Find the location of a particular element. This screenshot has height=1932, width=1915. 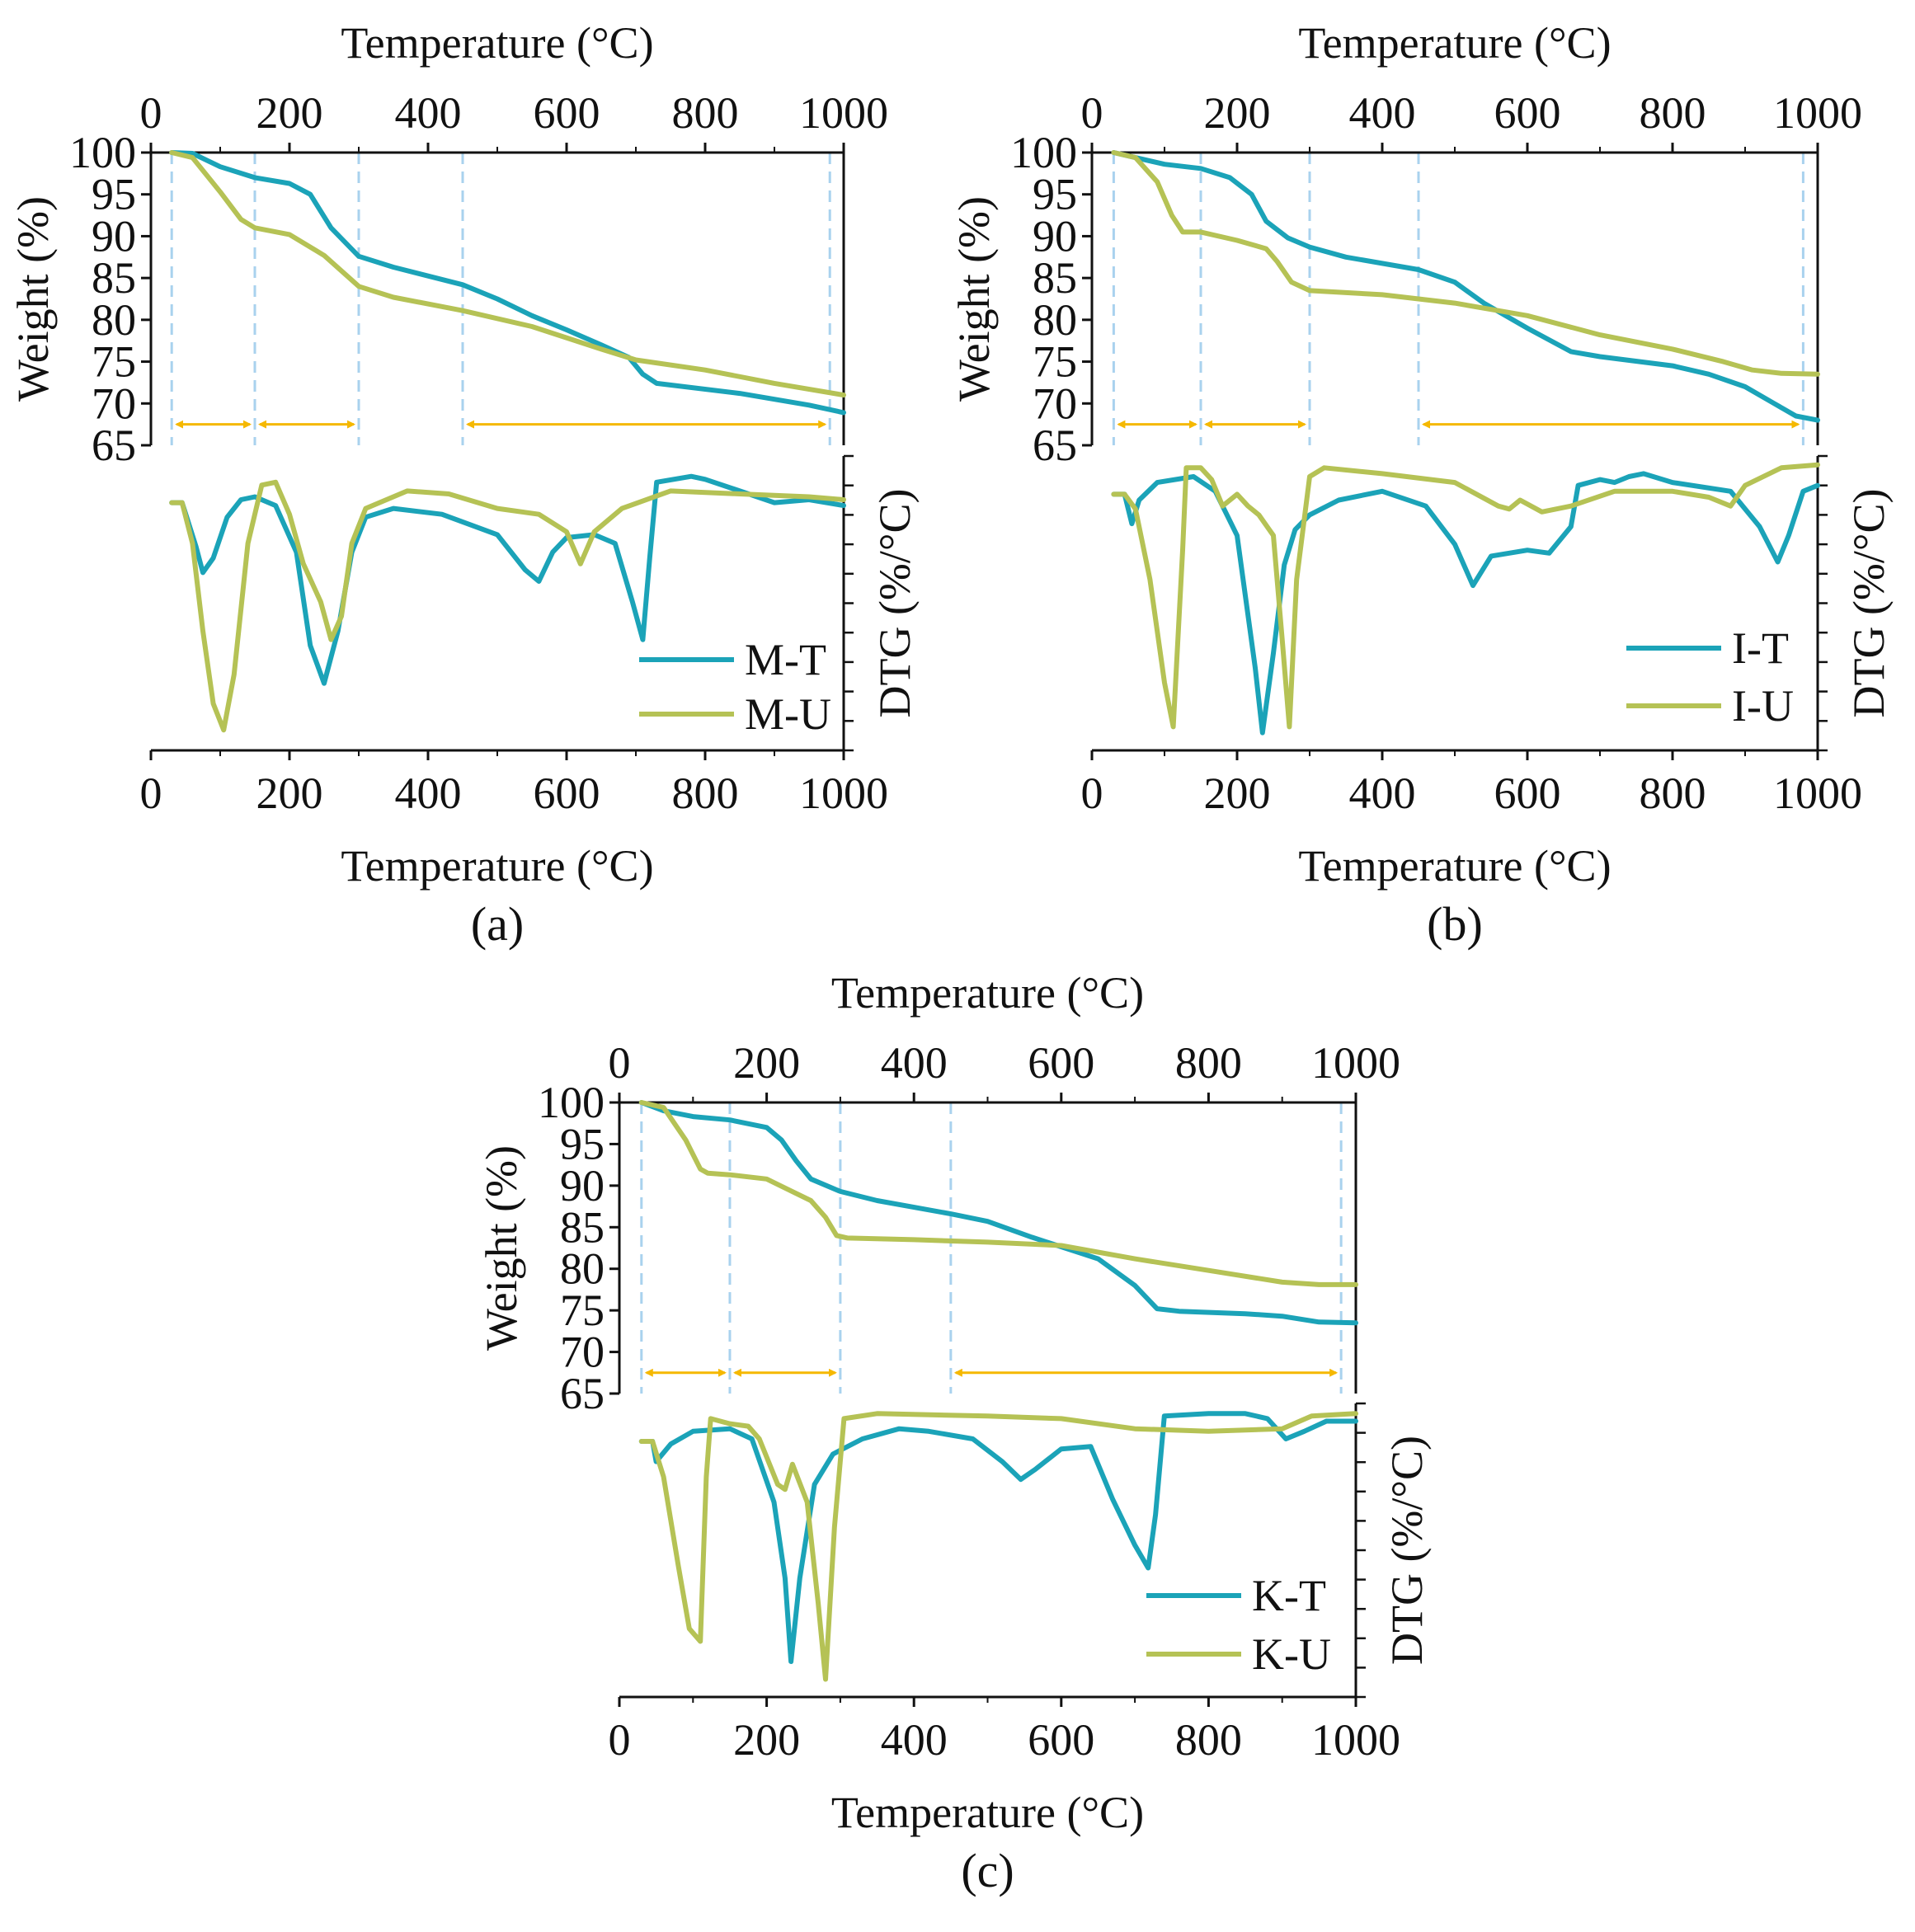

weight-curve-K-U is located at coordinates (998, 1193).